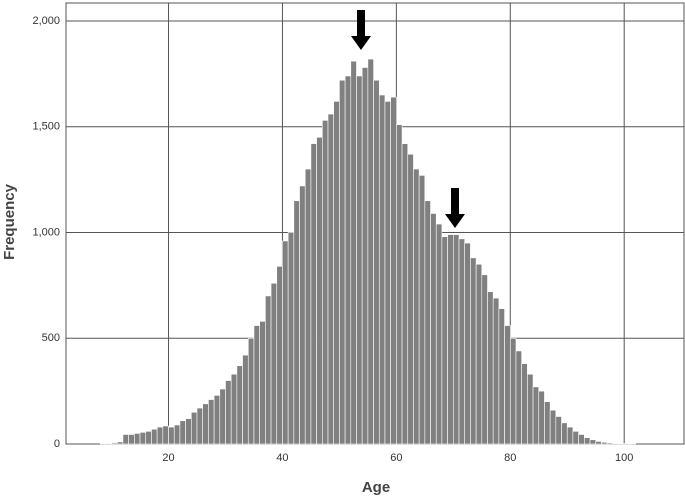  I want to click on x-tick-label: 60, so click(396, 458).